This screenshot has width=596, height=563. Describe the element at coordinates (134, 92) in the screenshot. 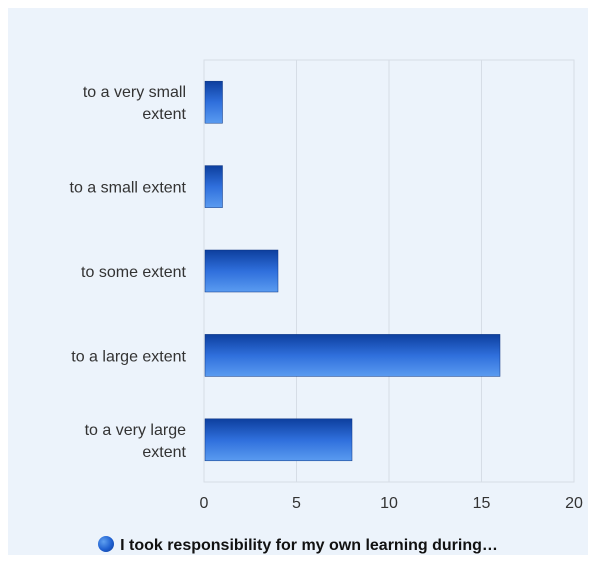

I see `category-label-line: to a very small` at that location.